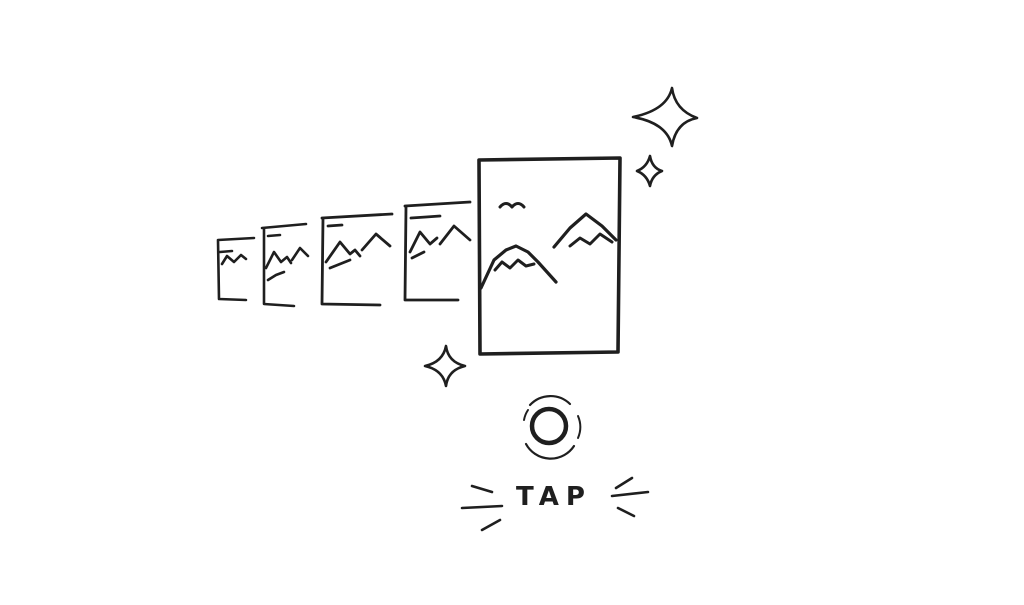  What do you see at coordinates (549, 256) in the screenshot?
I see `photo-frame-main` at bounding box center [549, 256].